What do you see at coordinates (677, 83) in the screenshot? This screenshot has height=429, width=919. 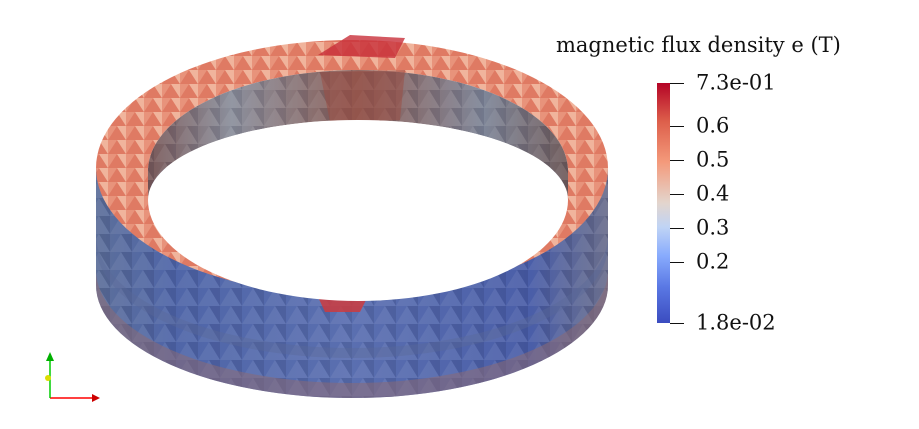 I see `tick-max` at bounding box center [677, 83].